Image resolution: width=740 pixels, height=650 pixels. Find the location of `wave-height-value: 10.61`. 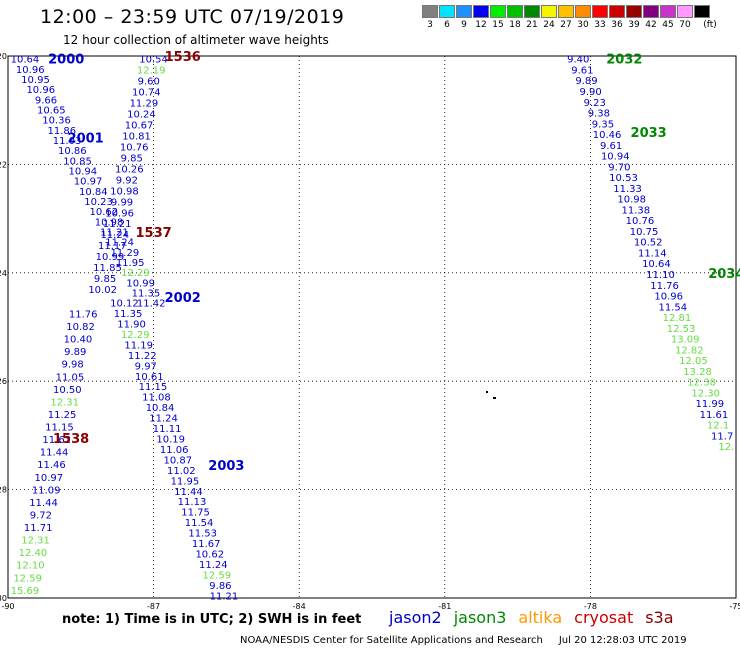

wave-height-value: 10.61 is located at coordinates (149, 377).